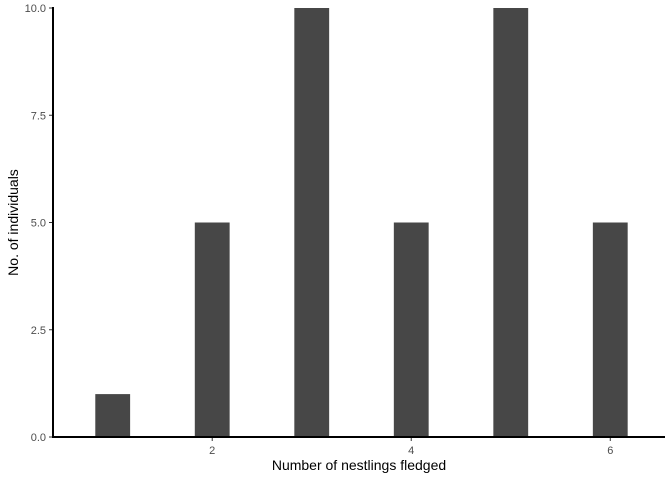  I want to click on y-tick-label: 7.5, so click(38, 116).